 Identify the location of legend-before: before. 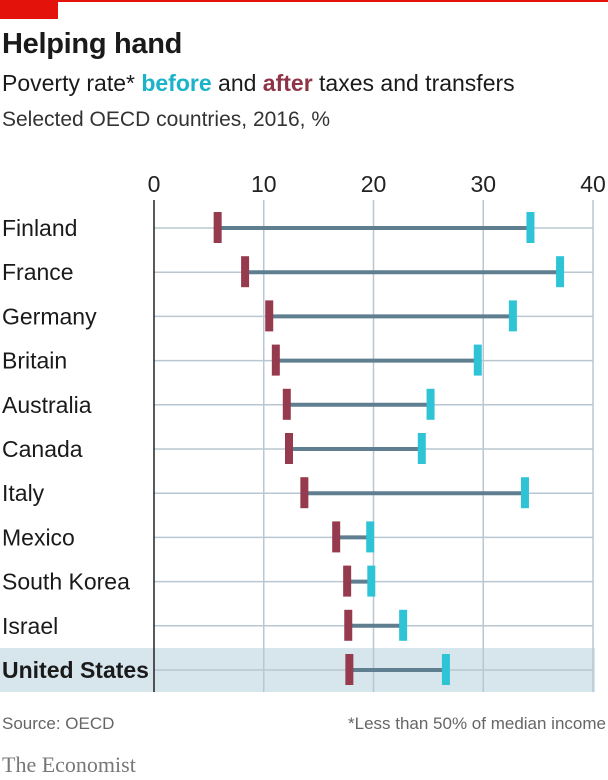
(176, 83).